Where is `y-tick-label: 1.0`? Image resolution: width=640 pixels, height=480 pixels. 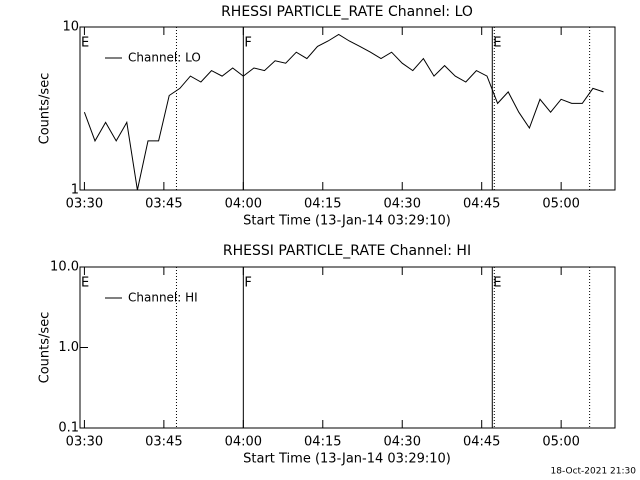
y-tick-label: 1.0 is located at coordinates (68, 347).